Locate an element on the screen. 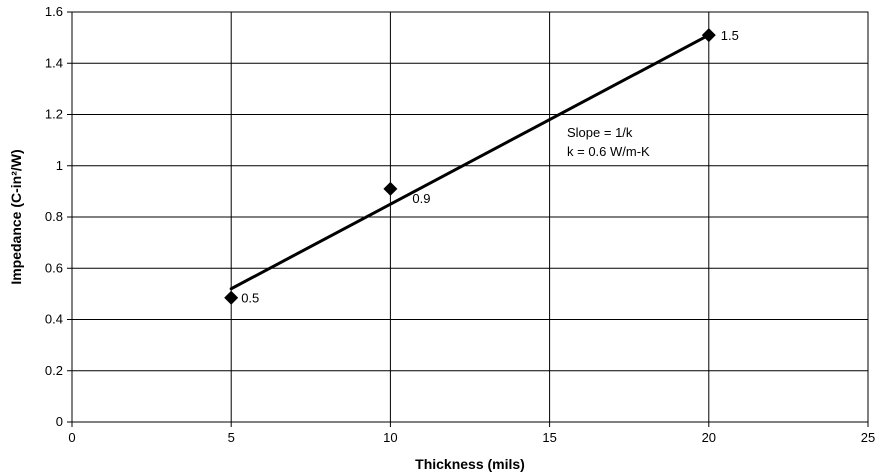 This screenshot has height=475, width=880. data-label: 0.9 is located at coordinates (421, 198).